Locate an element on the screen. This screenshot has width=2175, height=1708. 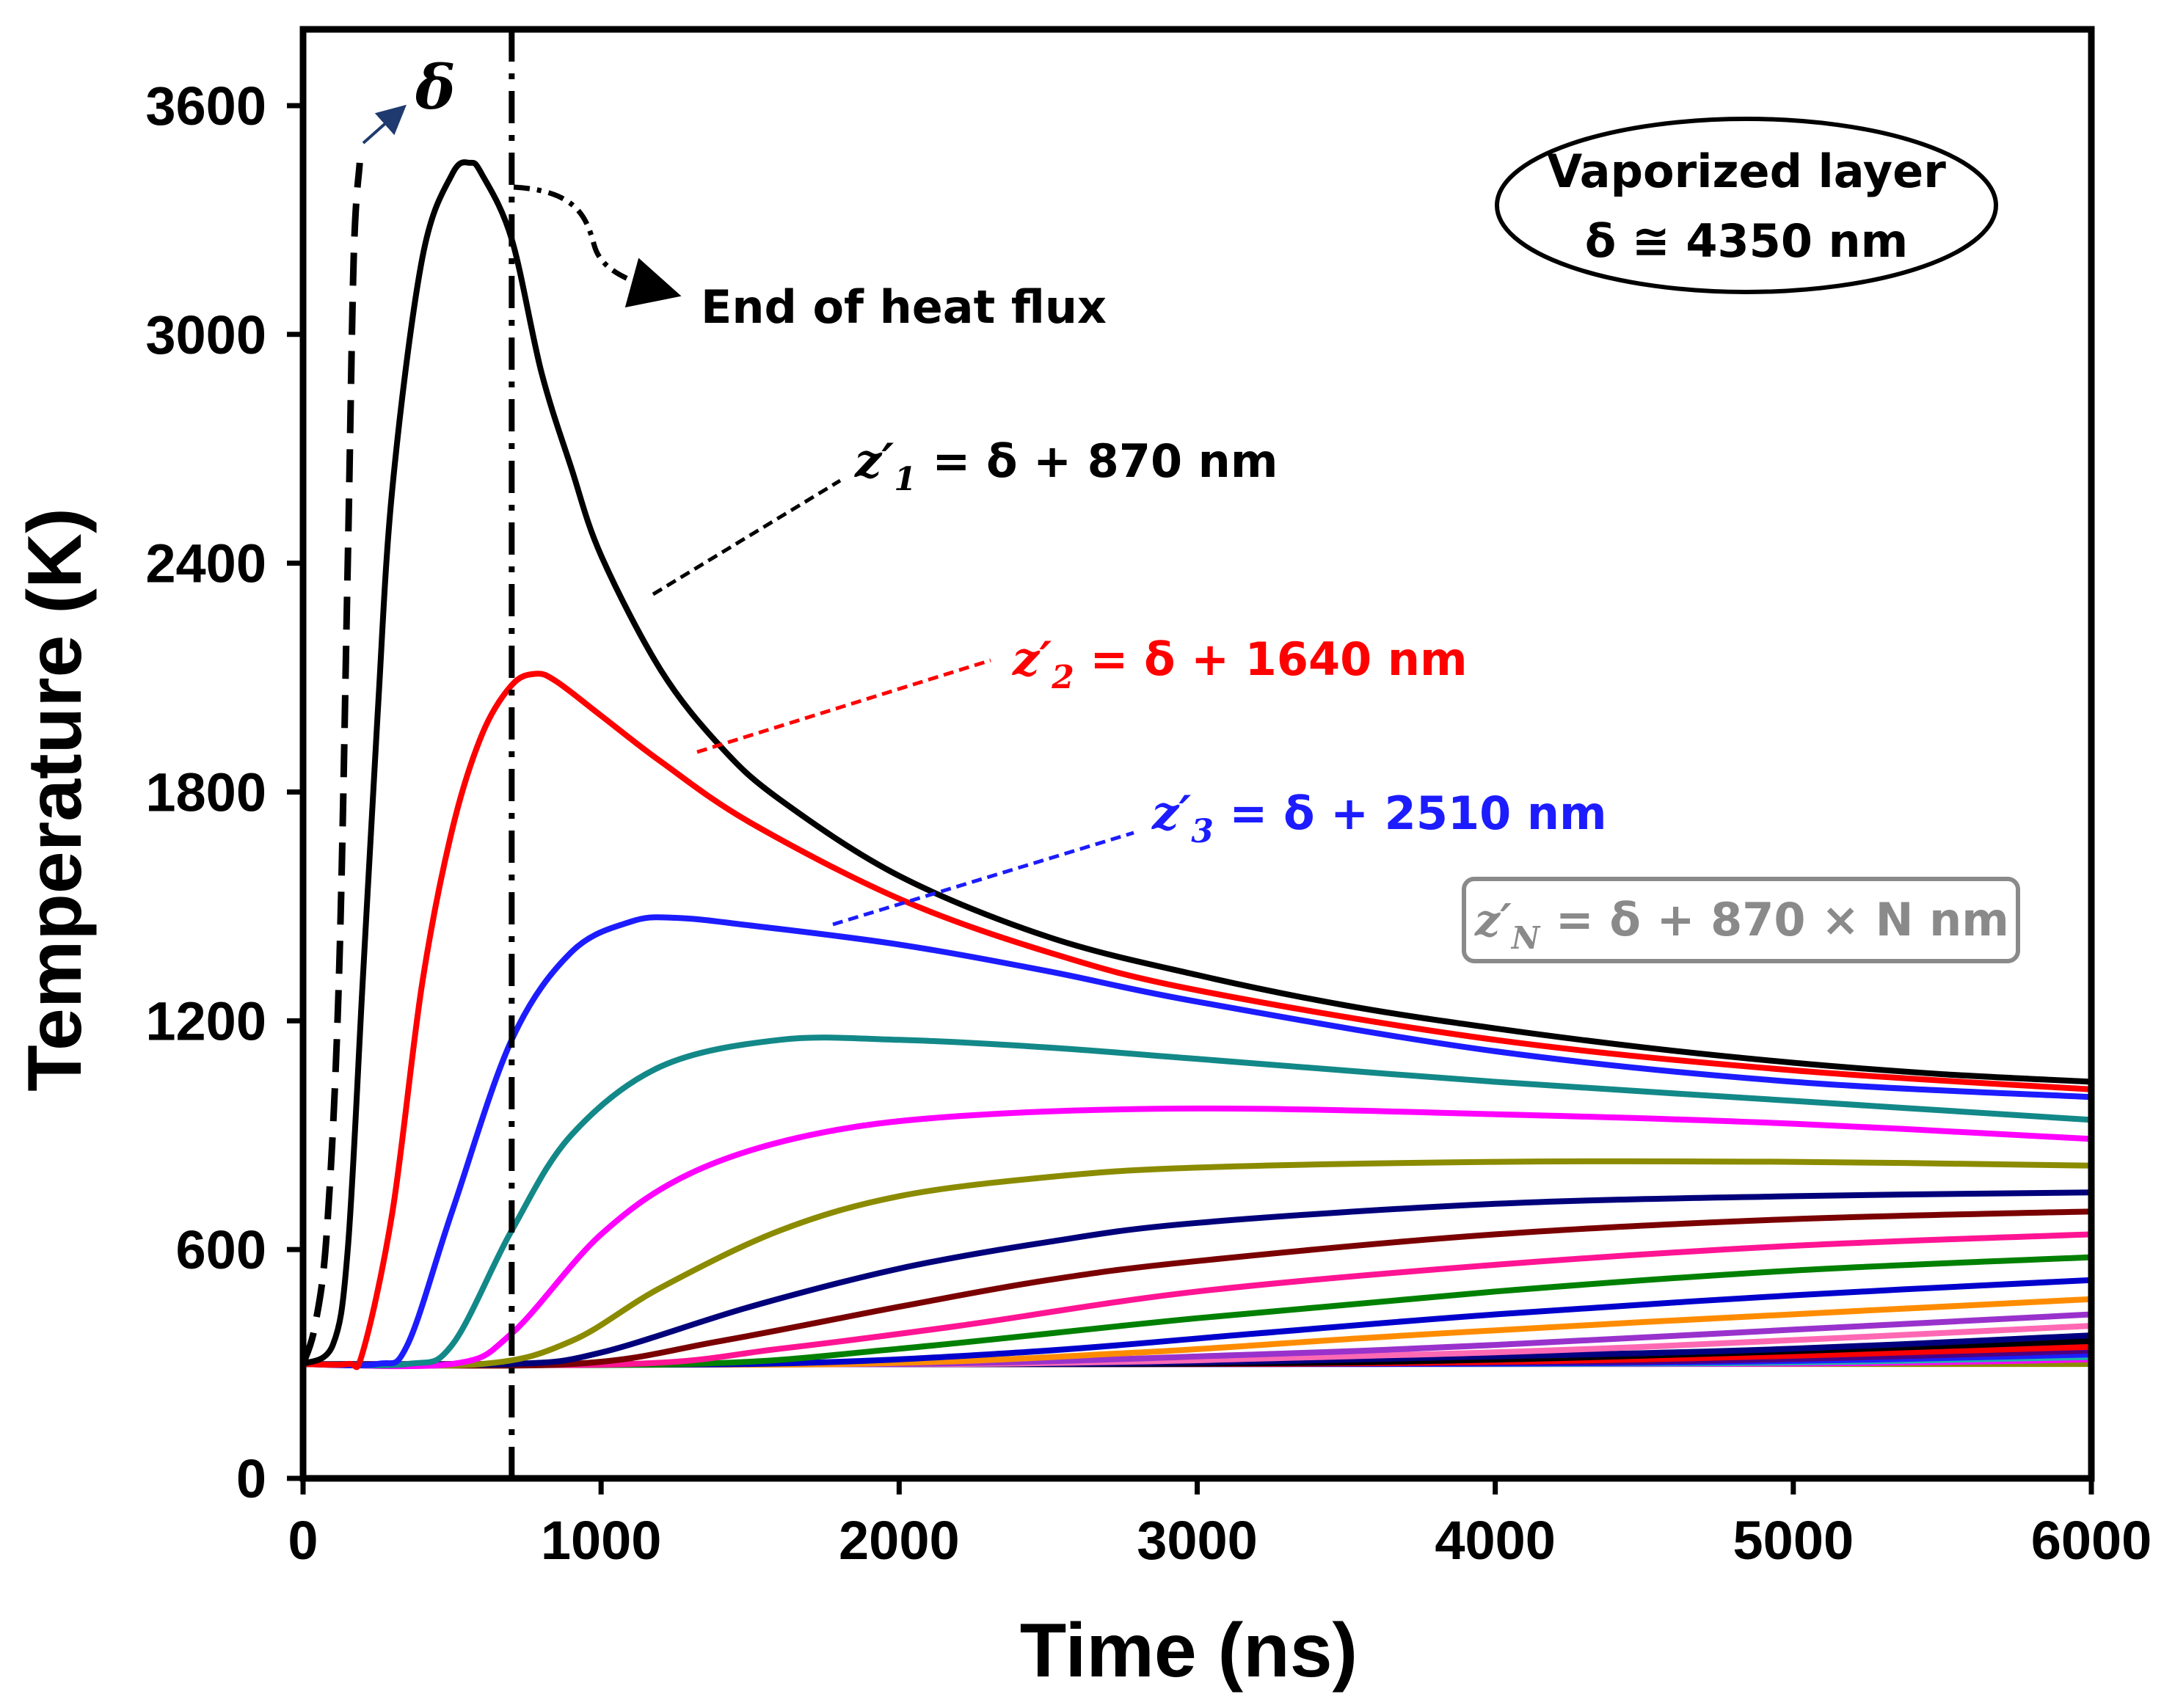
x-tick-label: 4000 is located at coordinates (1495, 1540).